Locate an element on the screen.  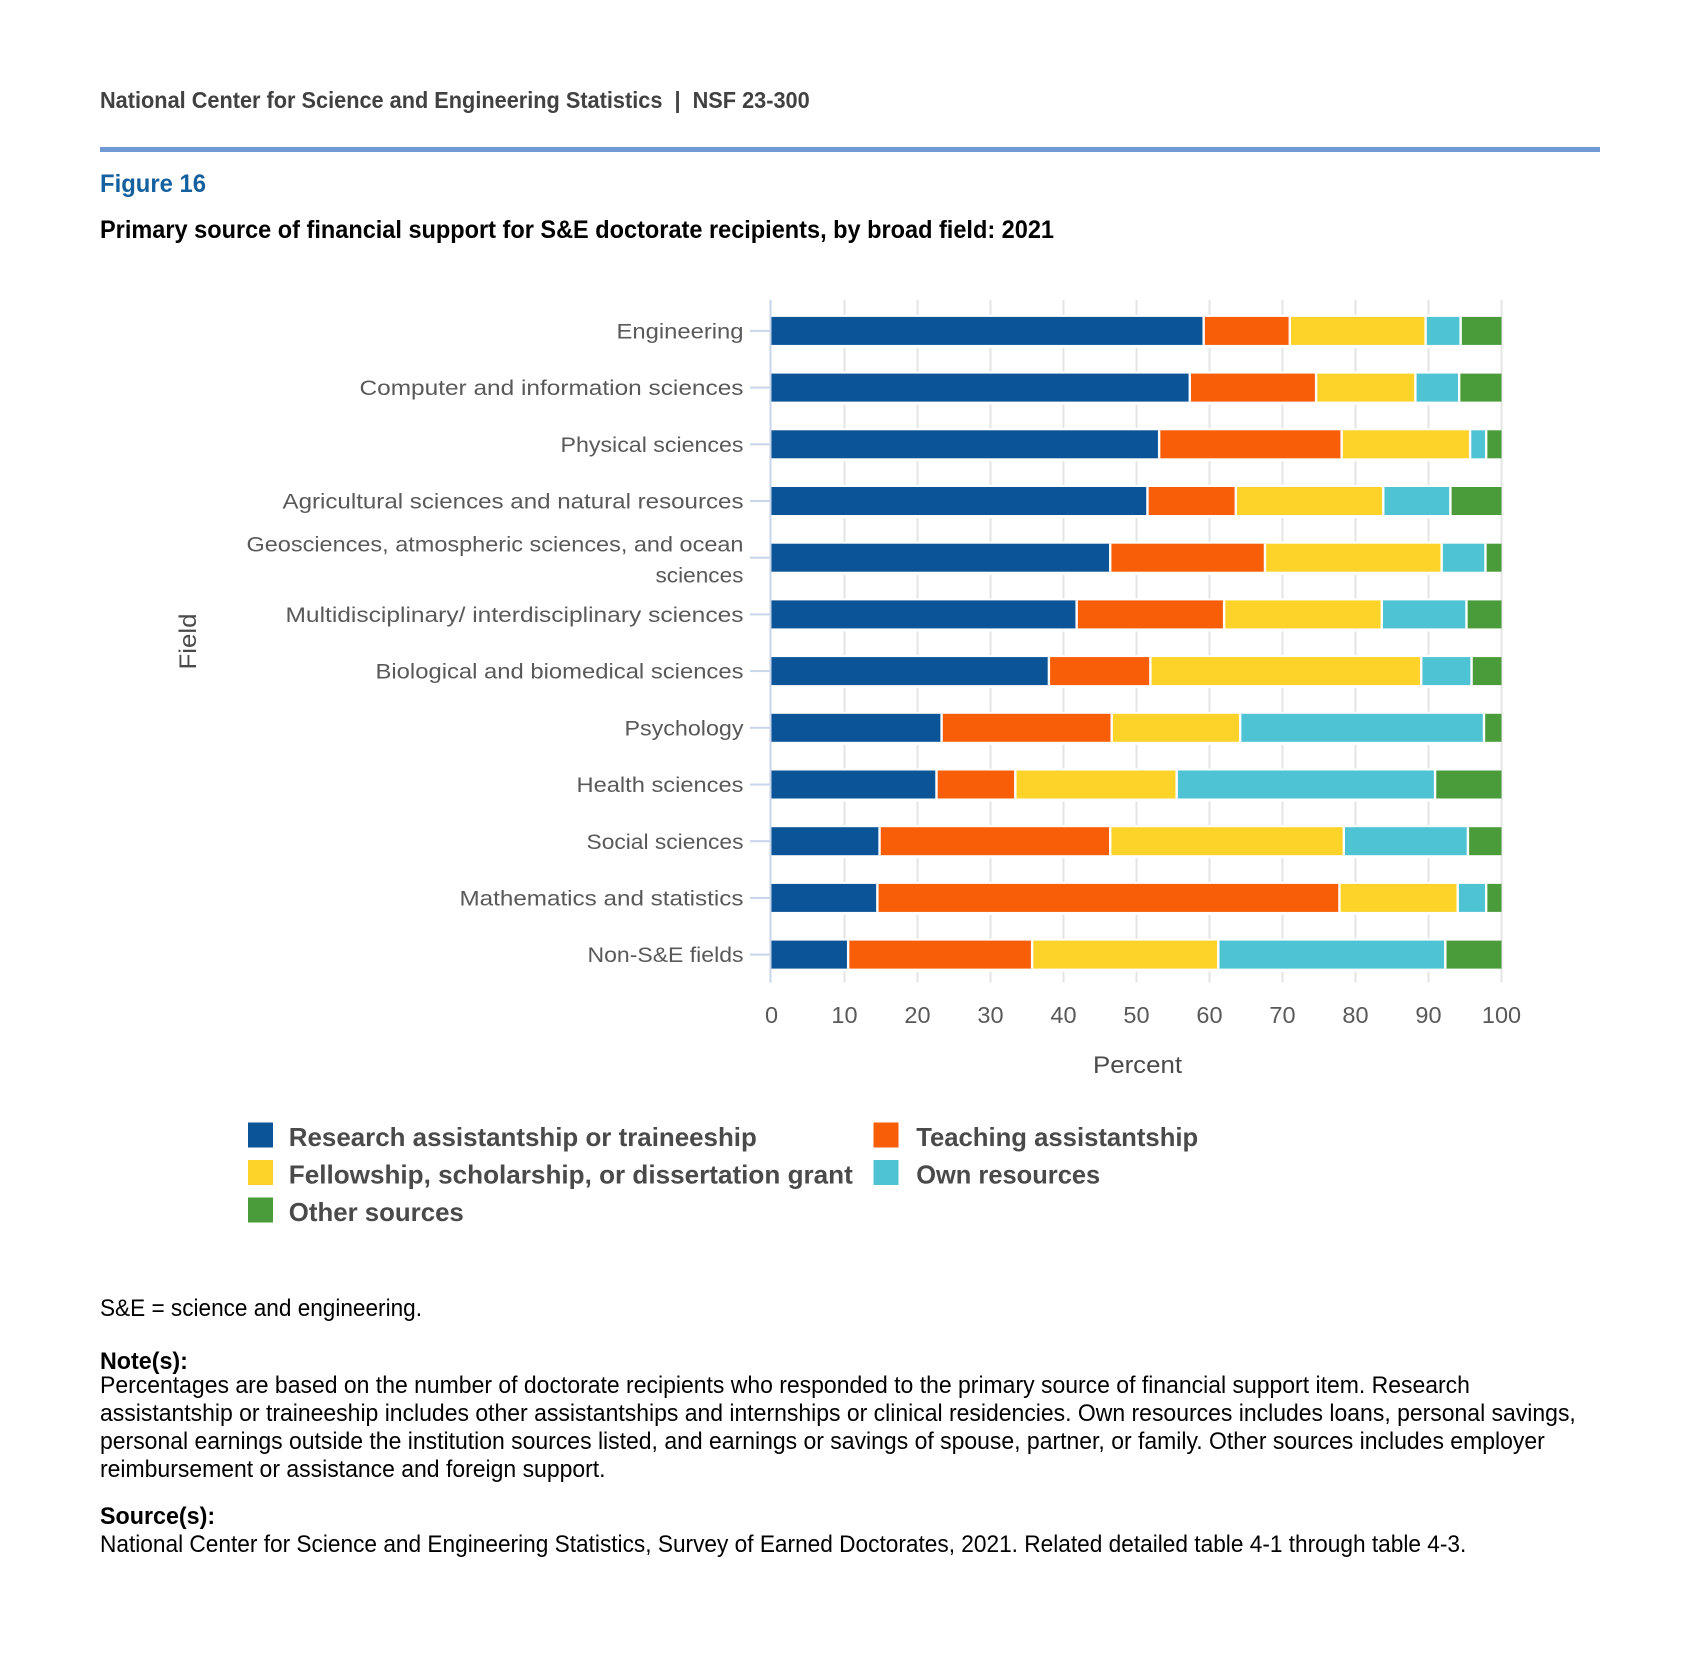
svg-text: 90 is located at coordinates (1428, 1015).